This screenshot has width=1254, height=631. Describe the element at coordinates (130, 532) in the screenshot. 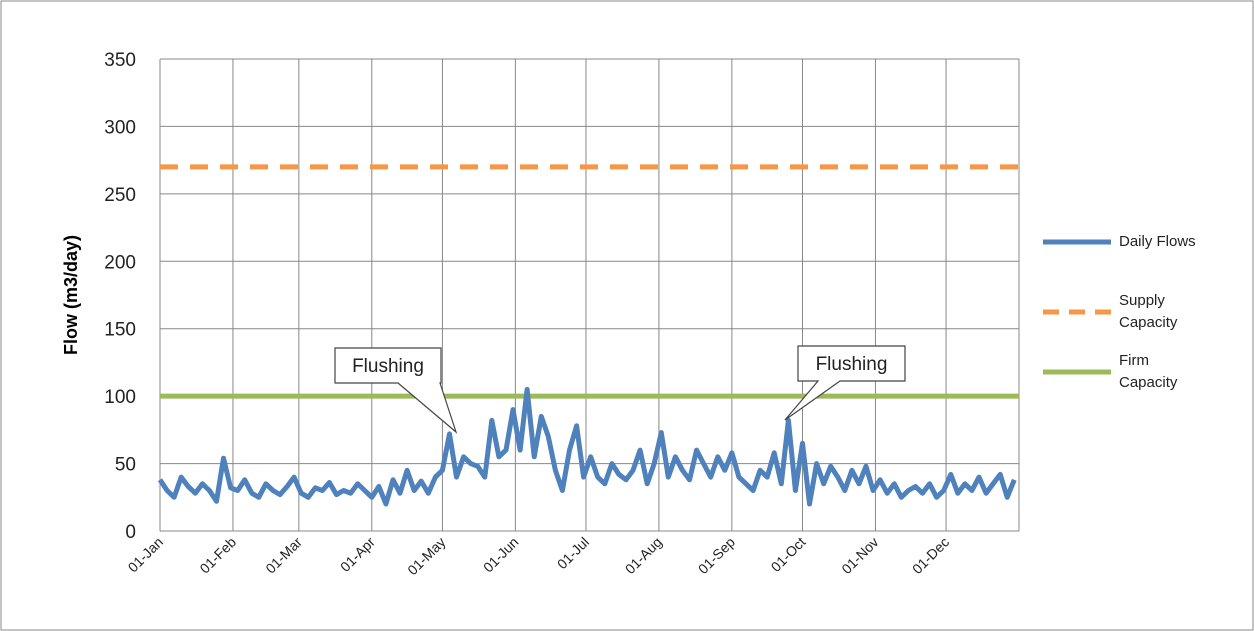

I see `y-tick-label: 0` at that location.